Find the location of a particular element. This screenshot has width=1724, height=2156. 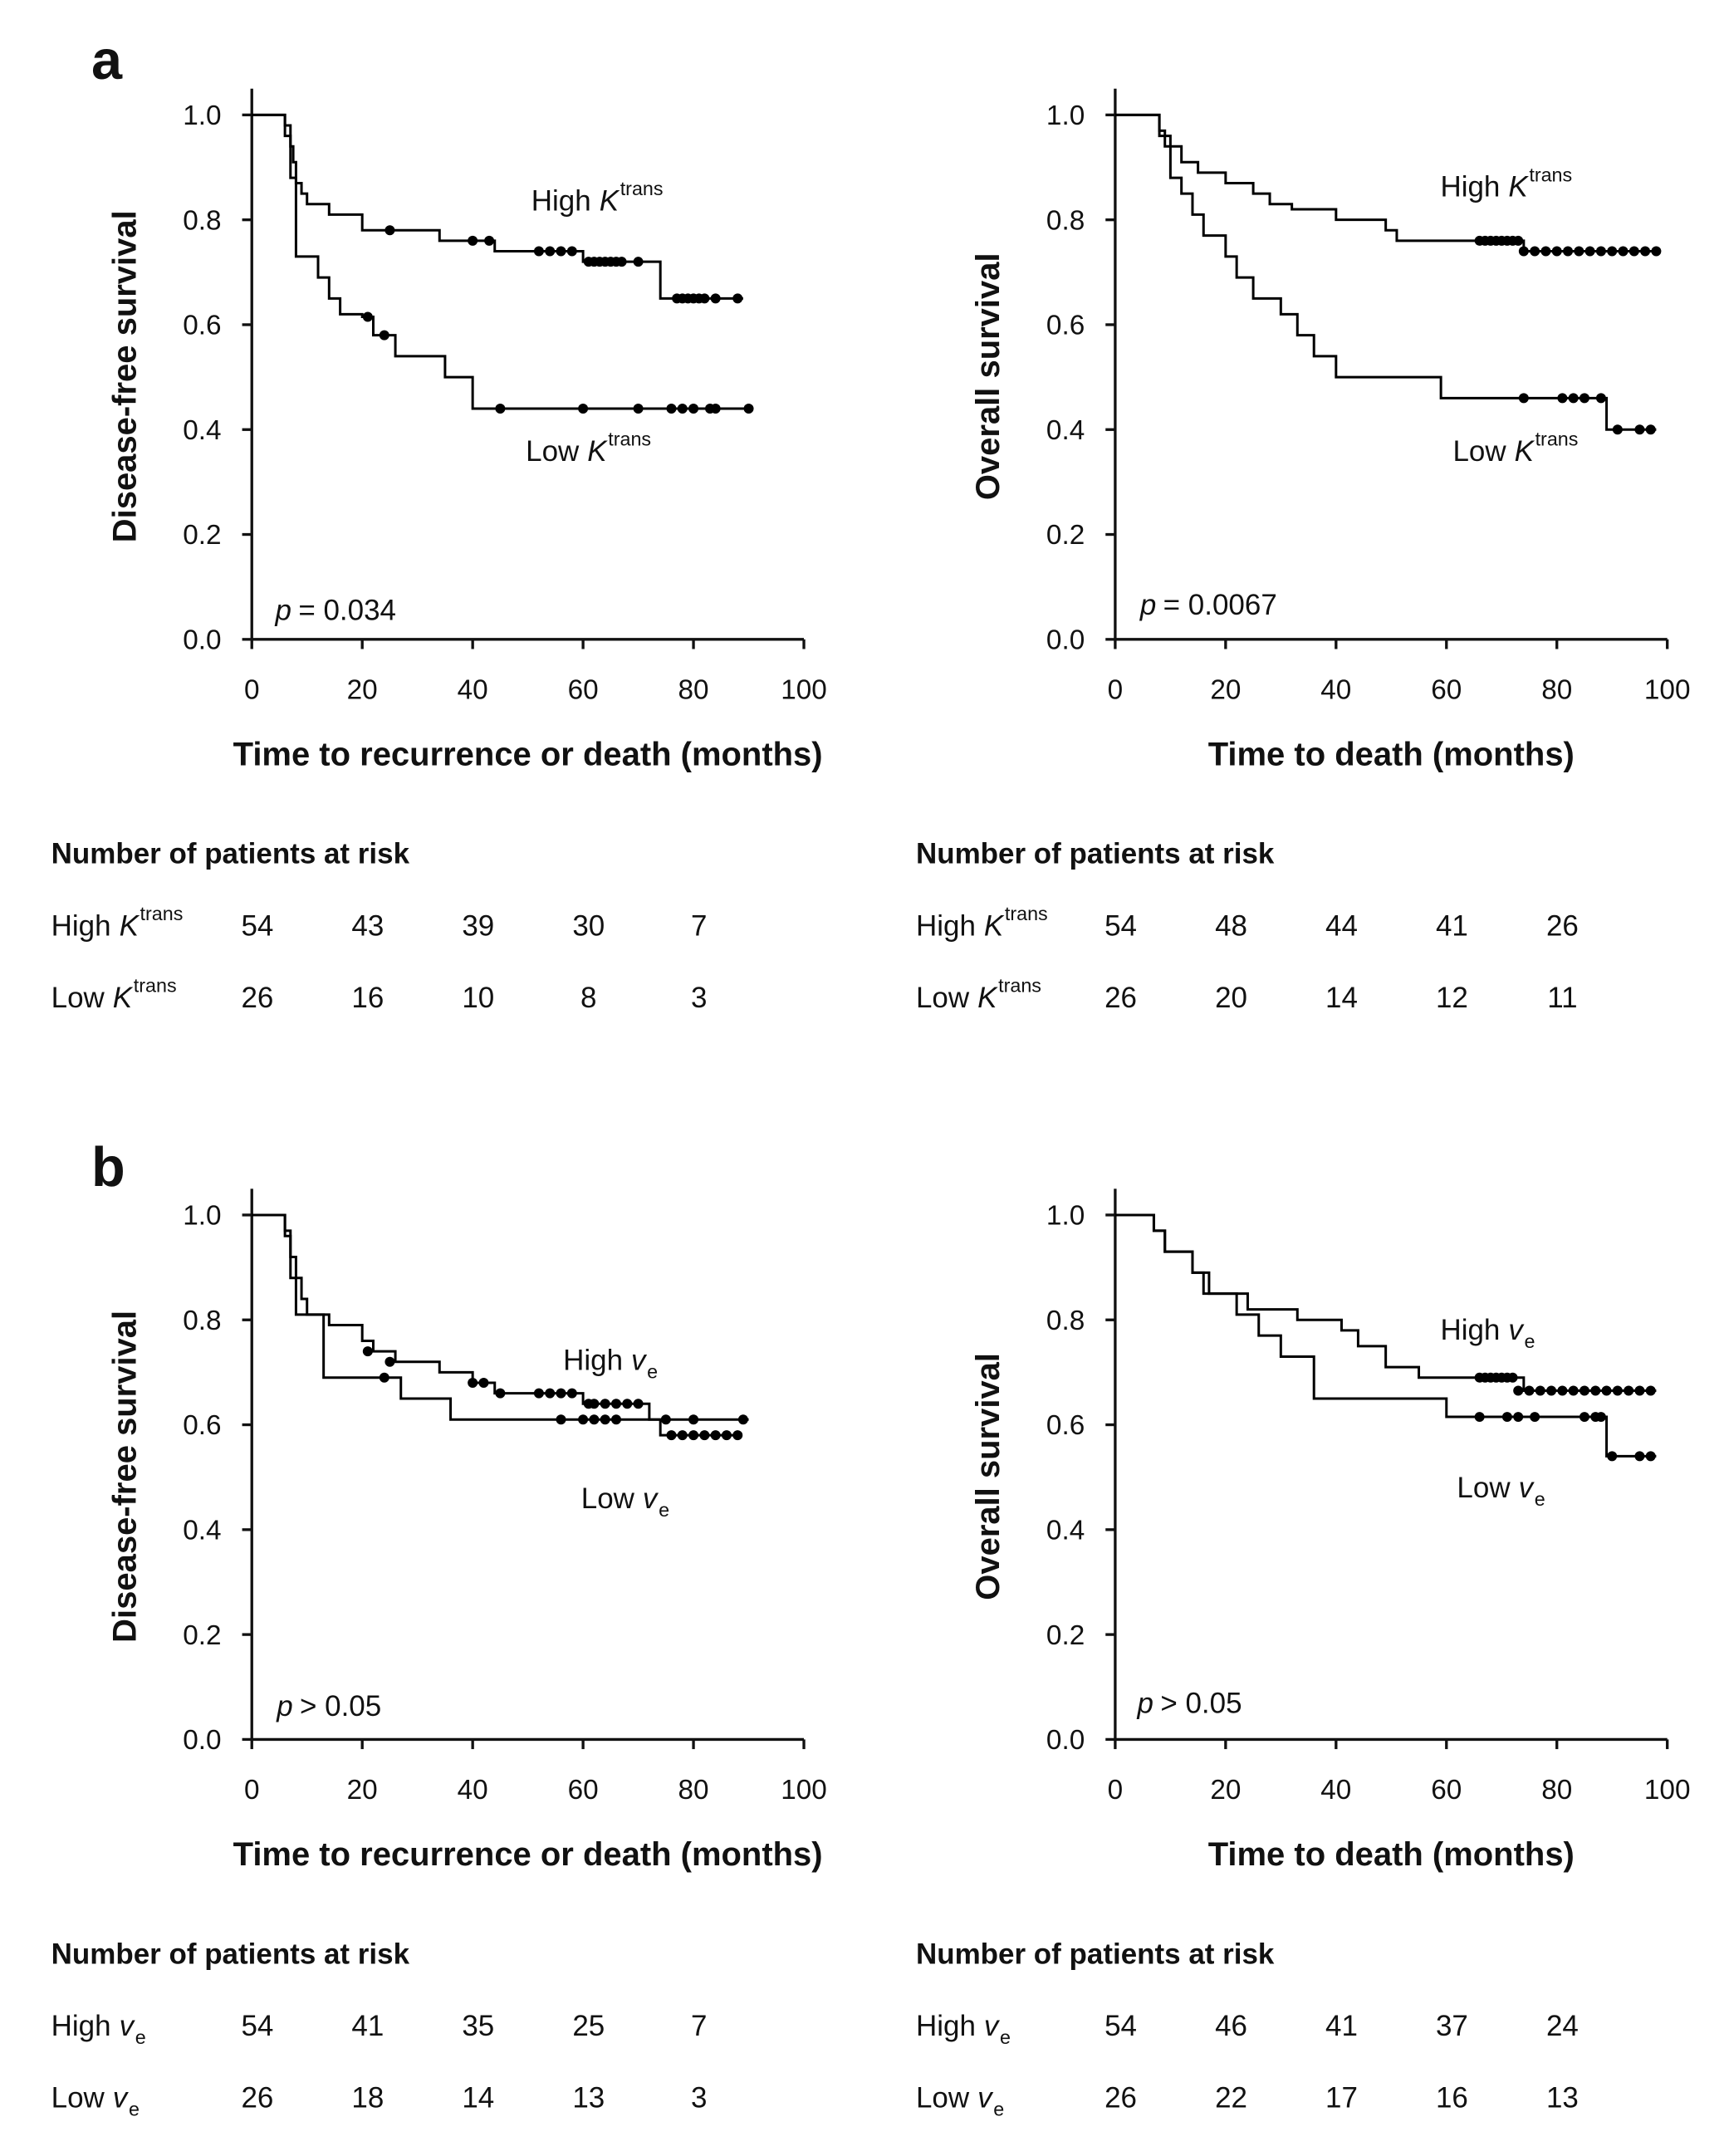

y-tick-label: 0.6 is located at coordinates (202, 326).